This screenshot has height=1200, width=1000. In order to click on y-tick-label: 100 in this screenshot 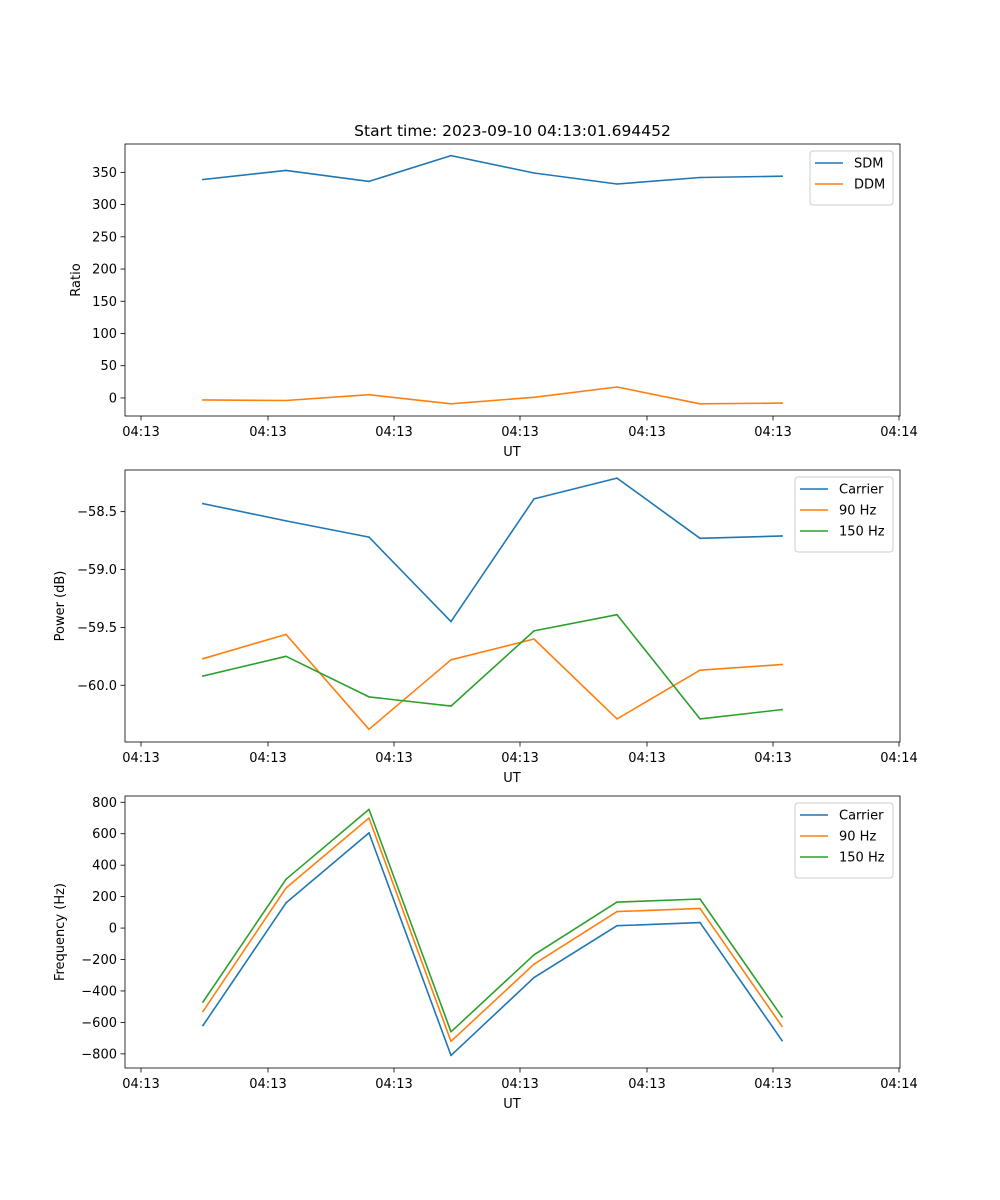, I will do `click(104, 334)`.